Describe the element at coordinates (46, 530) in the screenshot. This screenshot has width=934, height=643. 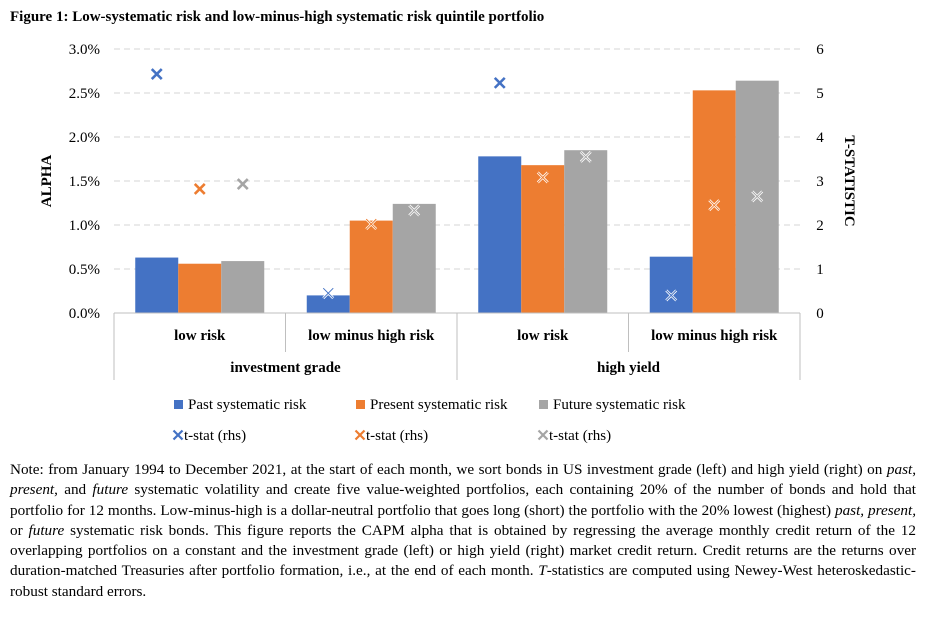
I see `note-emph-future-2: future` at that location.